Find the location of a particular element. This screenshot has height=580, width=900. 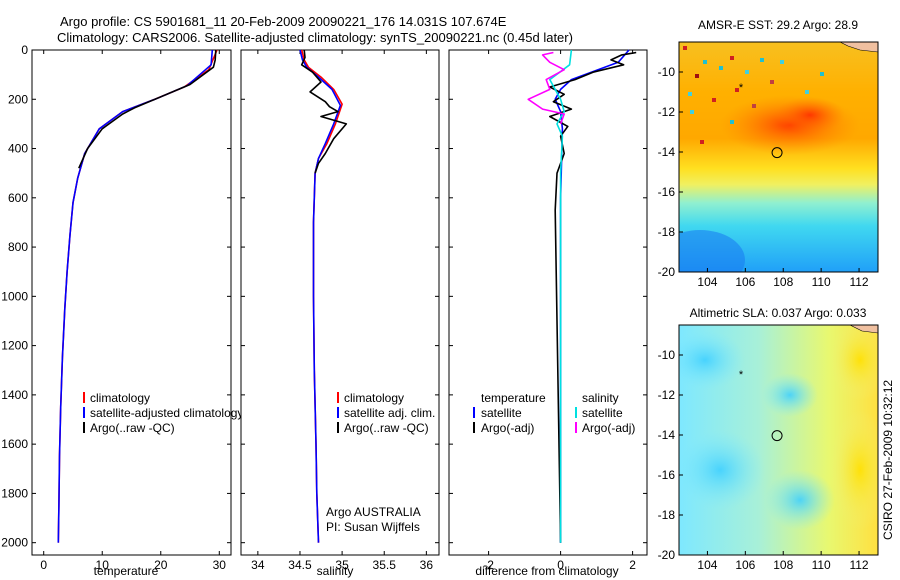

x-tick-label: 34 is located at coordinates (258, 565).